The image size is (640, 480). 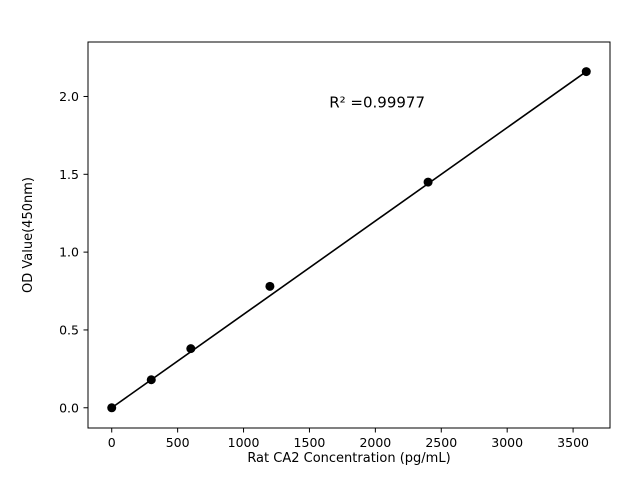 What do you see at coordinates (69, 174) in the screenshot?
I see `y-tick-label: 1.5` at bounding box center [69, 174].